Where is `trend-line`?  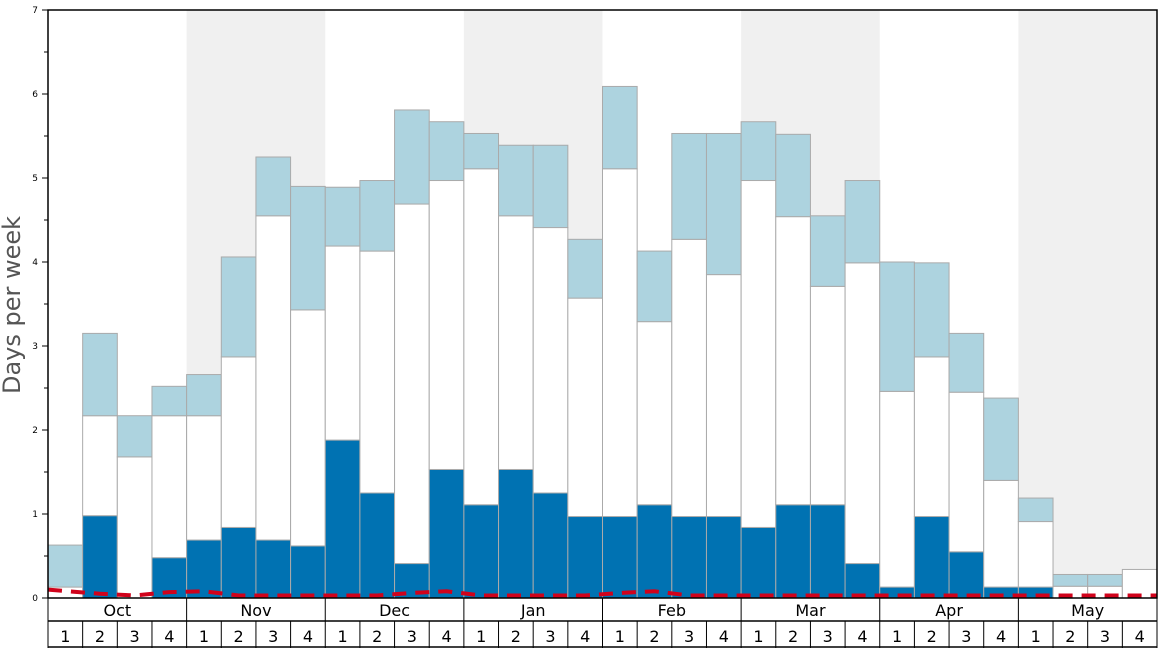
trend-line is located at coordinates (602, 592).